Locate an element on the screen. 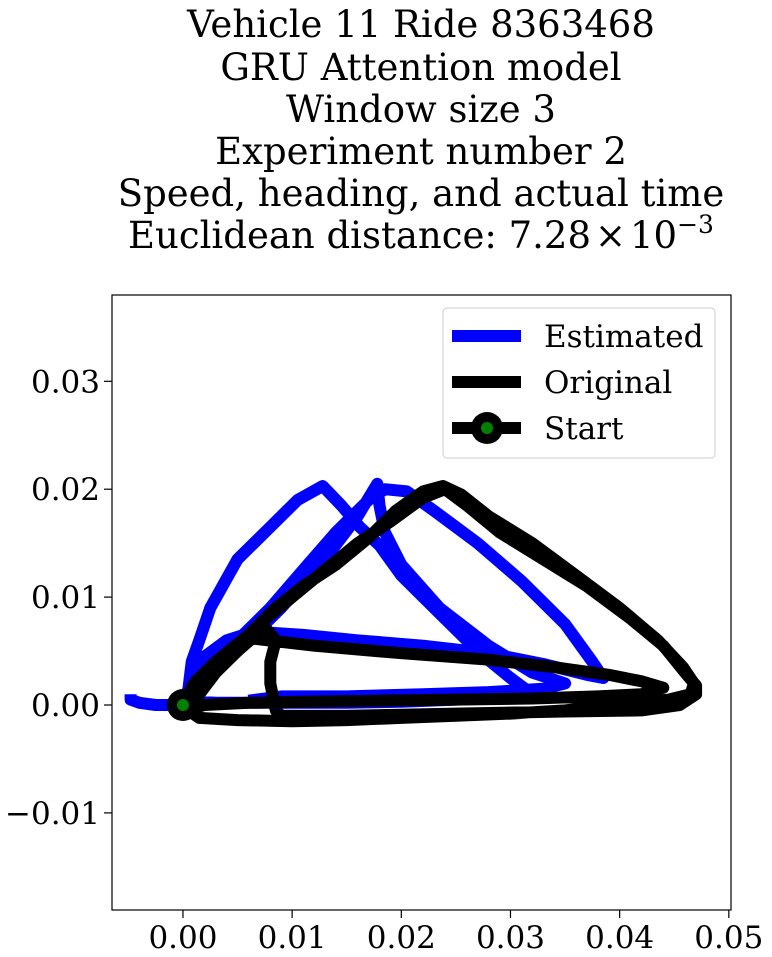 The height and width of the screenshot is (957, 772). title-metric-line: Euclidean distance: 7.28 × 10−3 is located at coordinates (421, 233).